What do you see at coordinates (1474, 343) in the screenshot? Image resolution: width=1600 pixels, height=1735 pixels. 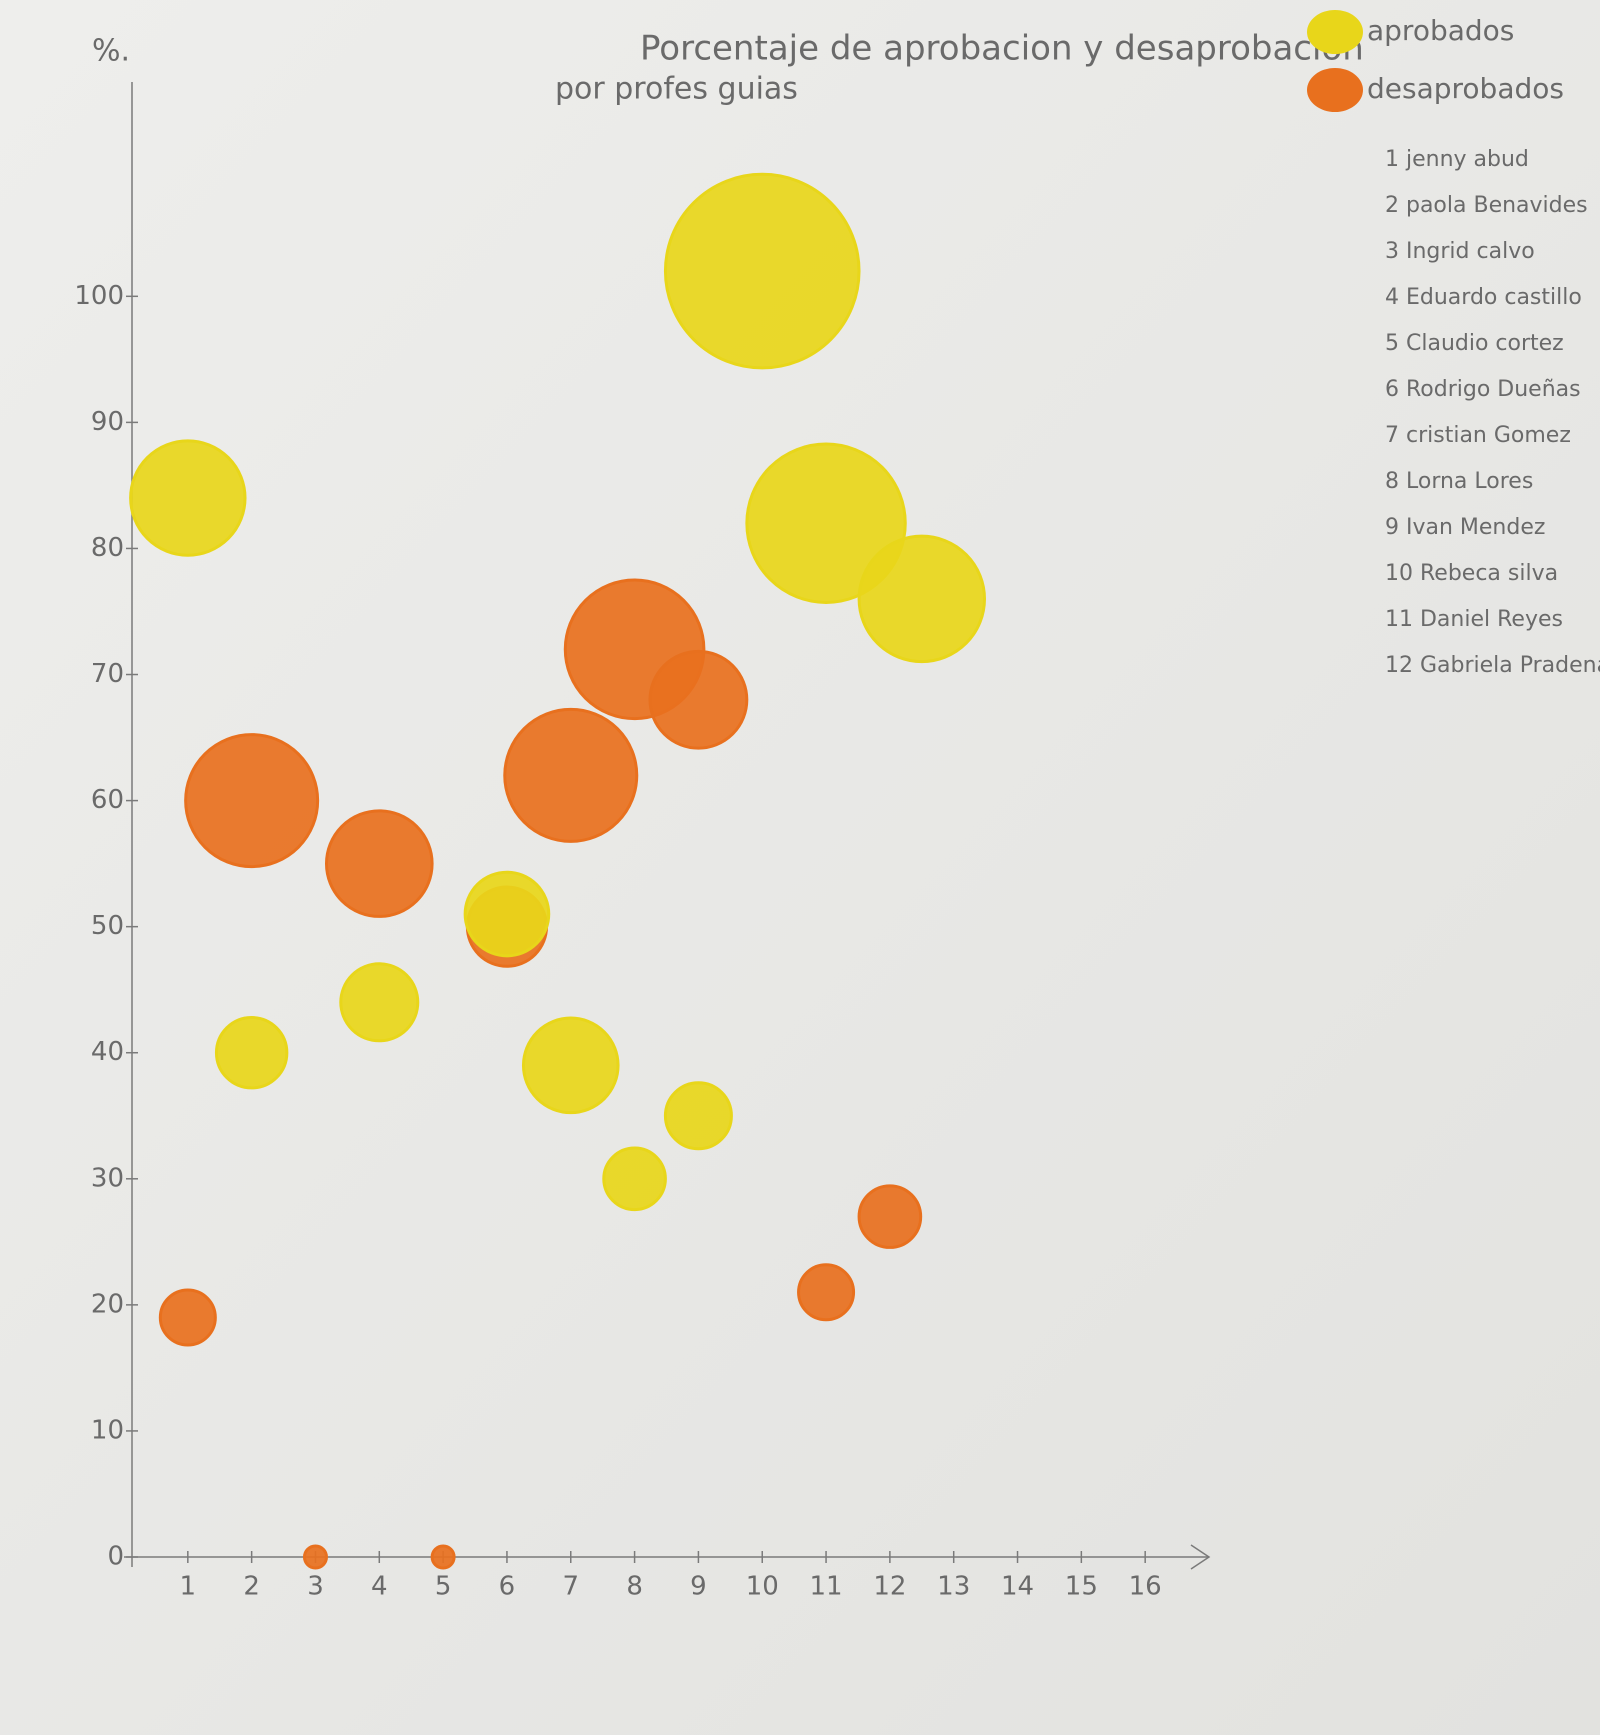 I see `name-entry: 5 Claudio cortez` at bounding box center [1474, 343].